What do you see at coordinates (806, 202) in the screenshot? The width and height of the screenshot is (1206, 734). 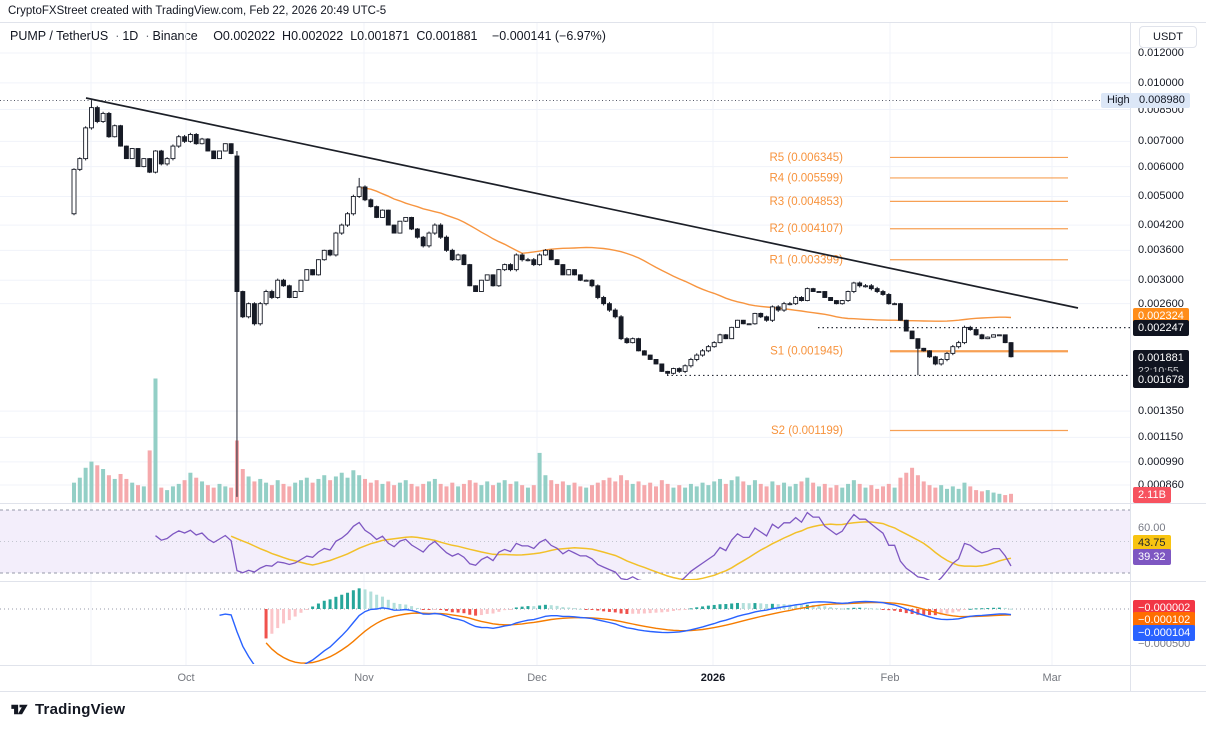 I see `level-label: R3 (0.004853)` at bounding box center [806, 202].